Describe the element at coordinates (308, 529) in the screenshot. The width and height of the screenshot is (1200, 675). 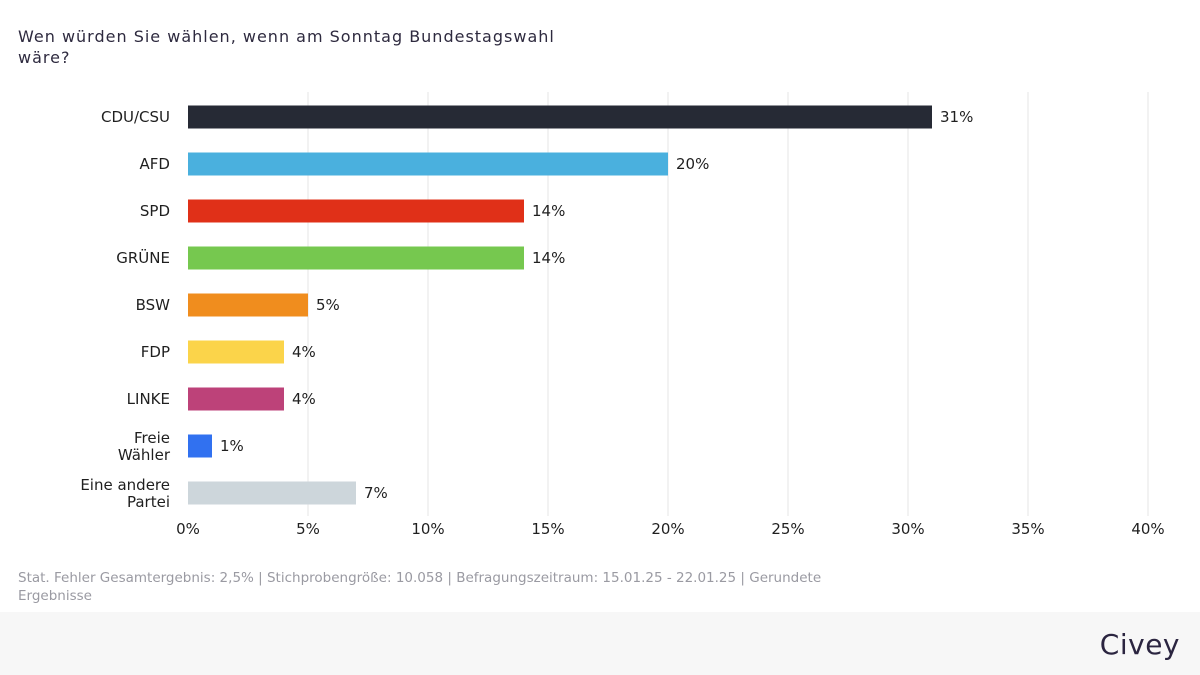
I see `x-tick-label: 5%` at that location.